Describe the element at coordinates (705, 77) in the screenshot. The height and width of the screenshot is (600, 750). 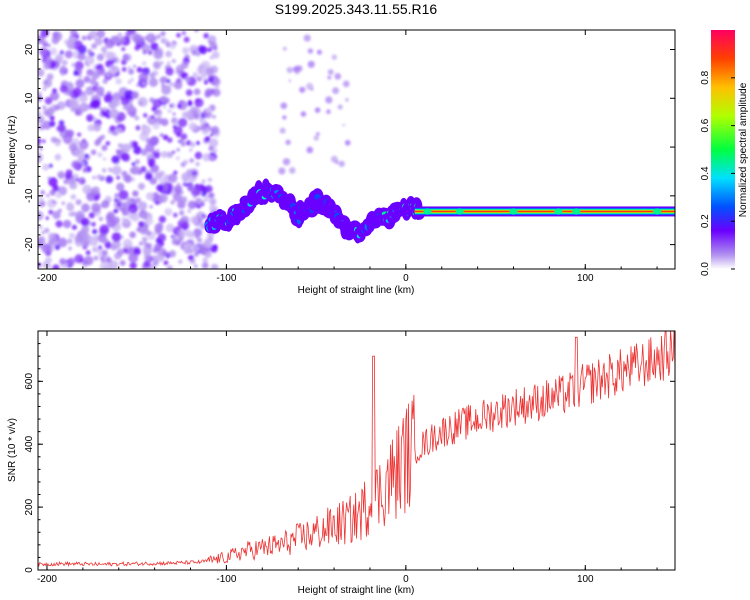
I see `colorbar-tick-label: 0.8` at that location.